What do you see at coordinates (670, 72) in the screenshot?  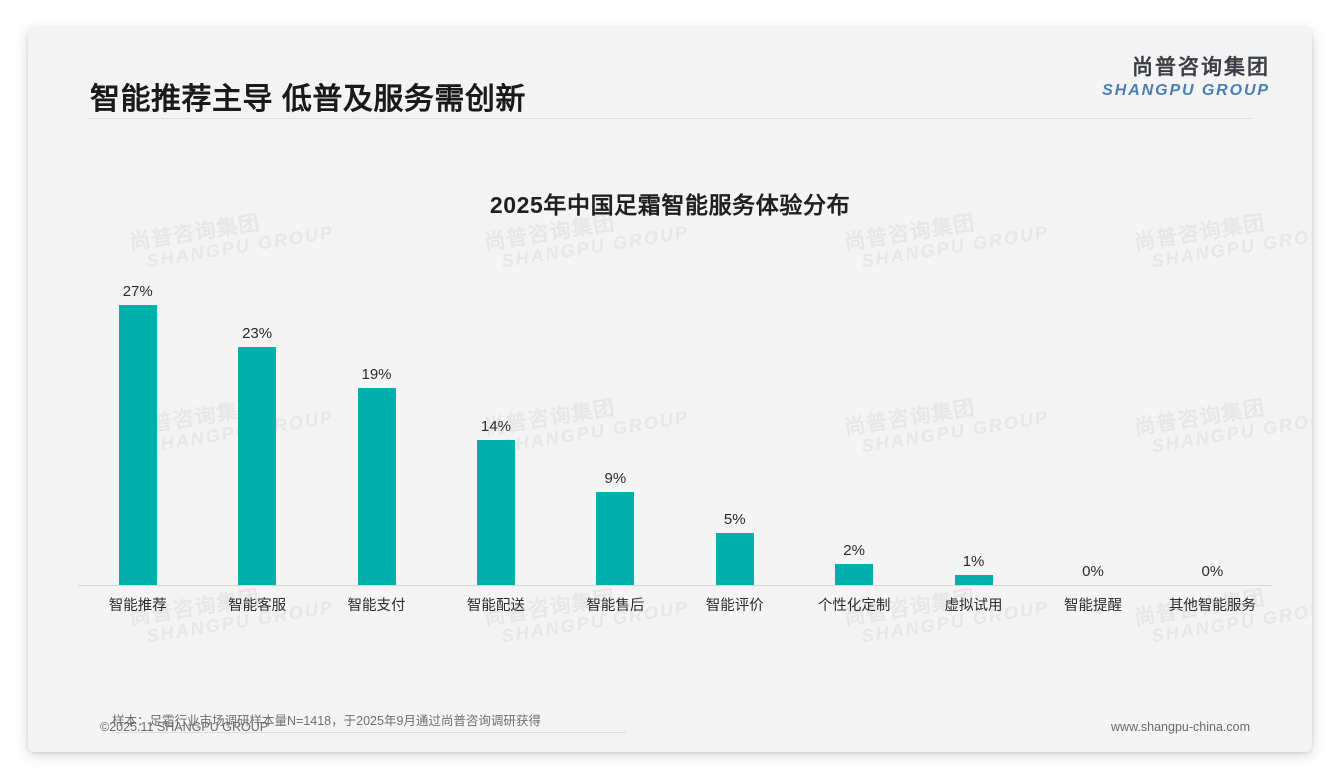 I see `slide-header: 智能推荐主导 低普及服务需创新 尚普咨询集团 SHANGPU GROUP` at bounding box center [670, 72].